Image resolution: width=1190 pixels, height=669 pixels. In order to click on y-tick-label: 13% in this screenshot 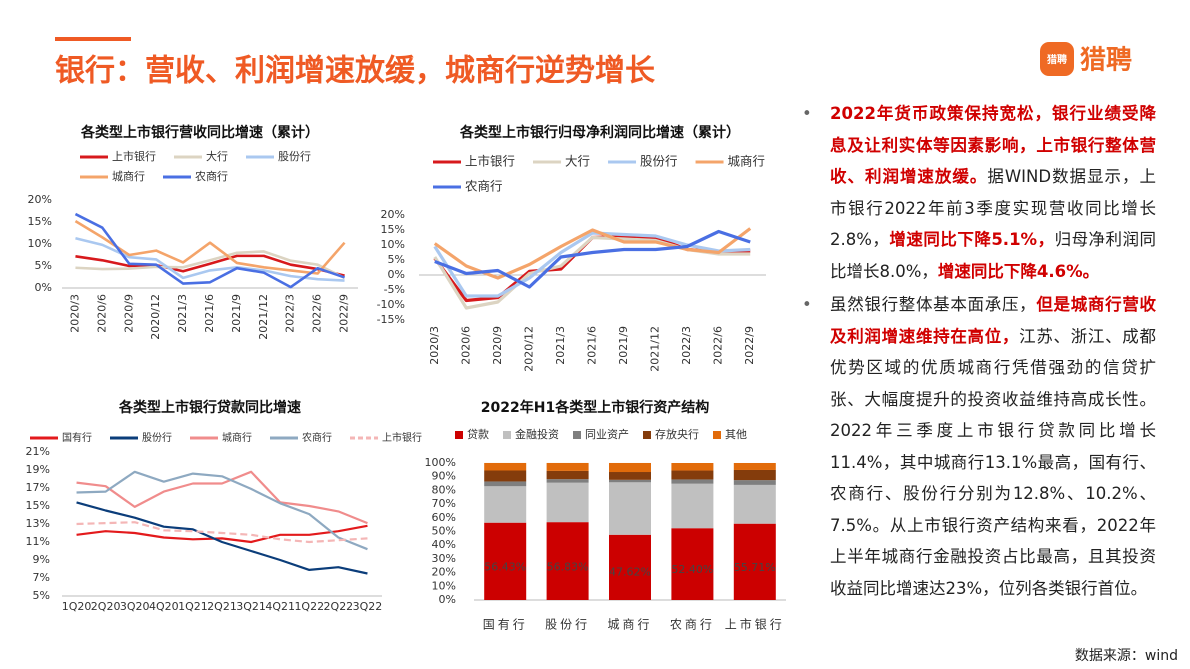, I will do `click(38, 523)`.